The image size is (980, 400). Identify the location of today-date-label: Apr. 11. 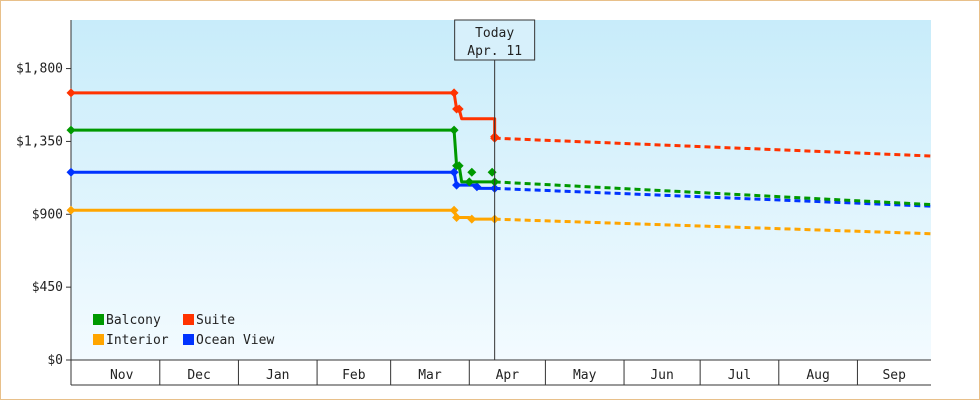
(494, 51).